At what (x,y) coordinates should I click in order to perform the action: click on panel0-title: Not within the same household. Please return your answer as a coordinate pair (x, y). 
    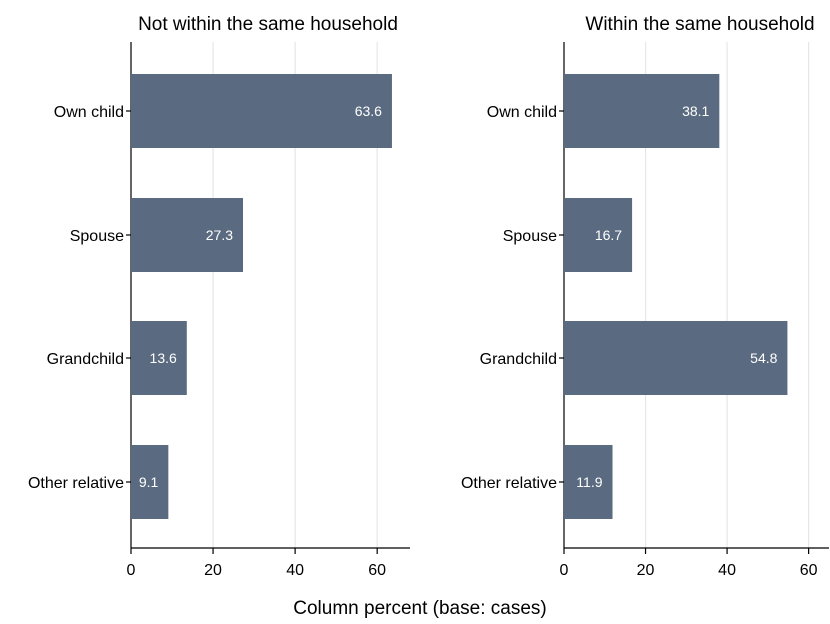
    Looking at the image, I should click on (268, 24).